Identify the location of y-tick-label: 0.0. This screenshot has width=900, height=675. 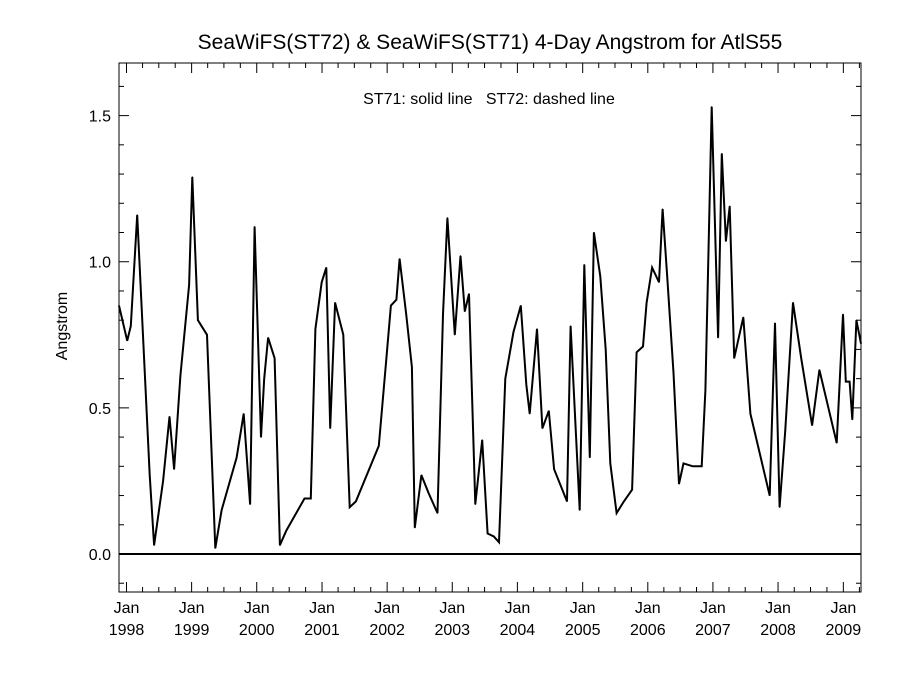
(100, 555).